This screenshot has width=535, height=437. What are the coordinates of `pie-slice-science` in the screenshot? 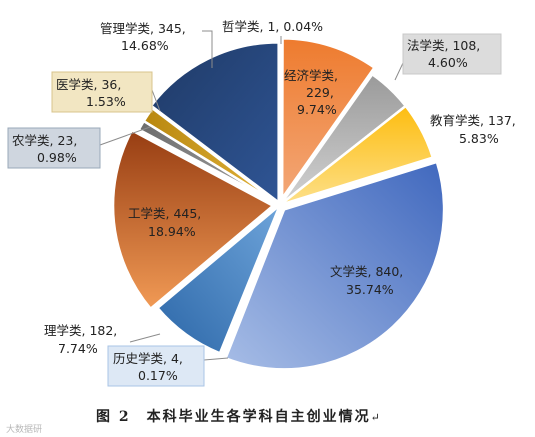 It's located at (218, 279).